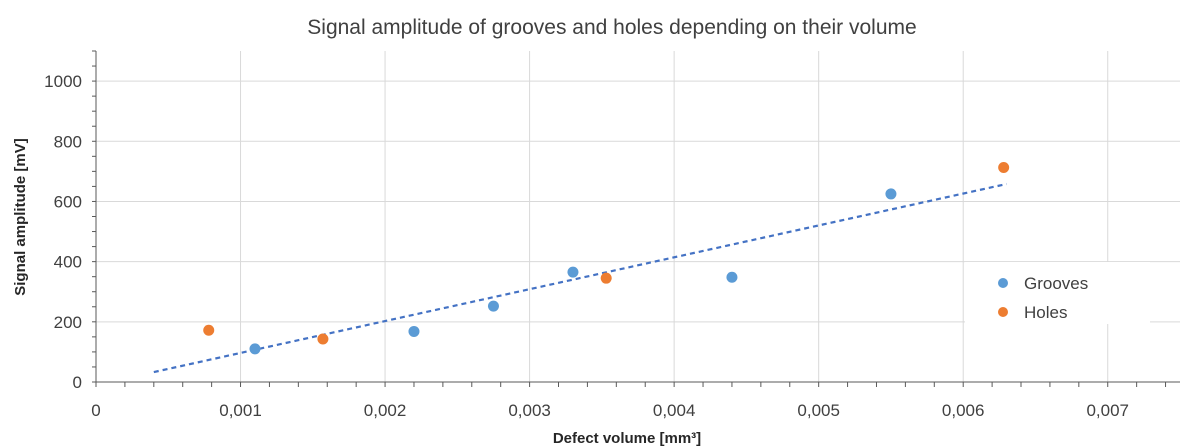 This screenshot has height=448, width=1181. Describe the element at coordinates (63, 81) in the screenshot. I see `y-tick-label: 1000` at that location.